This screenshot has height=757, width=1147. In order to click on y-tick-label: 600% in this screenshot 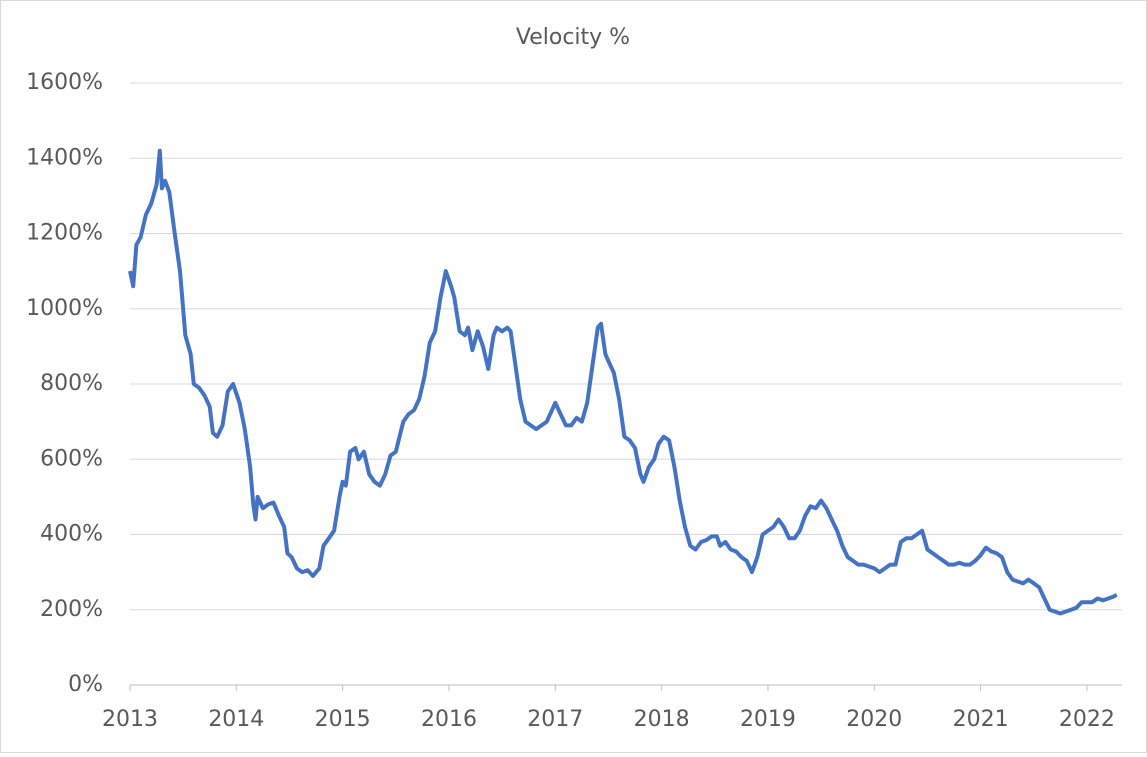, I will do `click(71, 458)`.